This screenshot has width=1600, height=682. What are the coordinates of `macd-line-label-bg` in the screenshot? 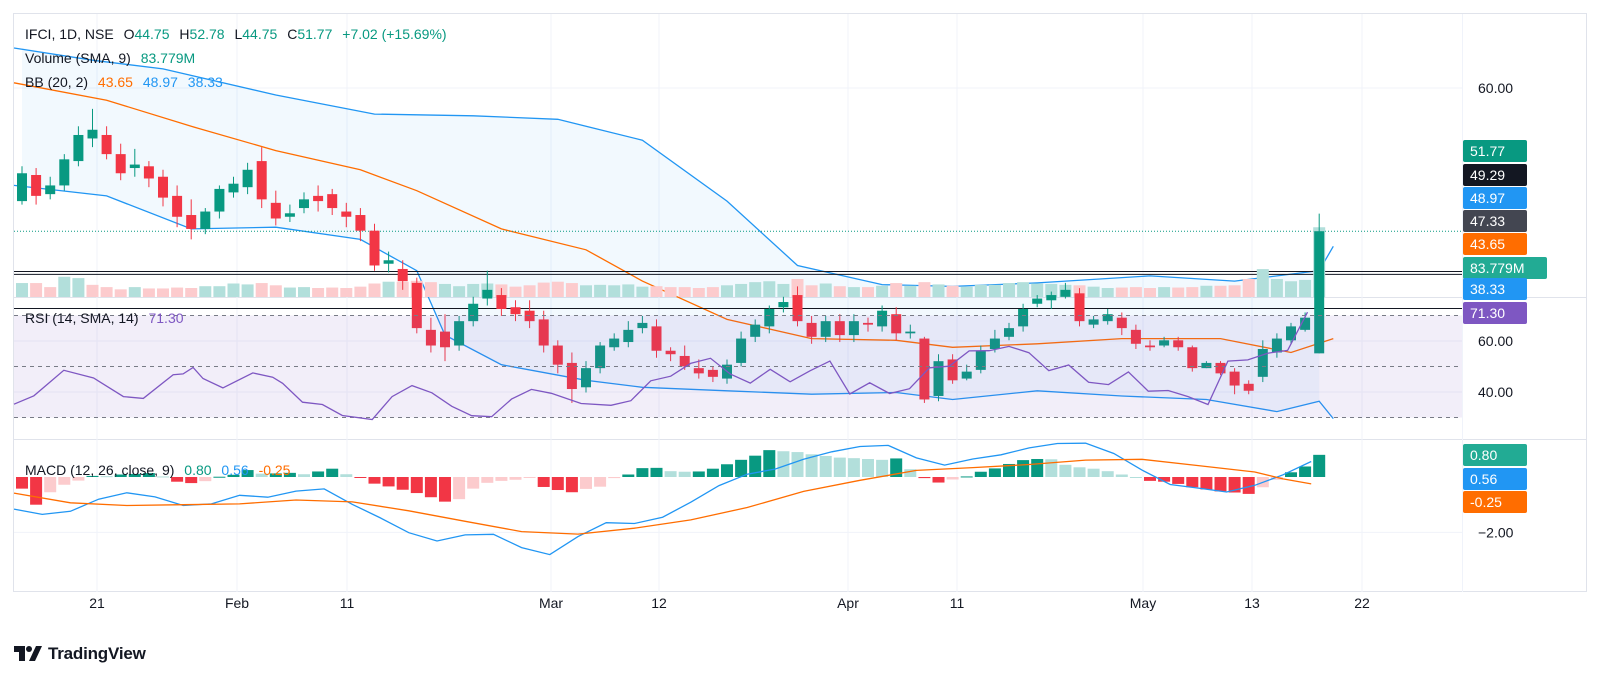 It's located at (1495, 479).